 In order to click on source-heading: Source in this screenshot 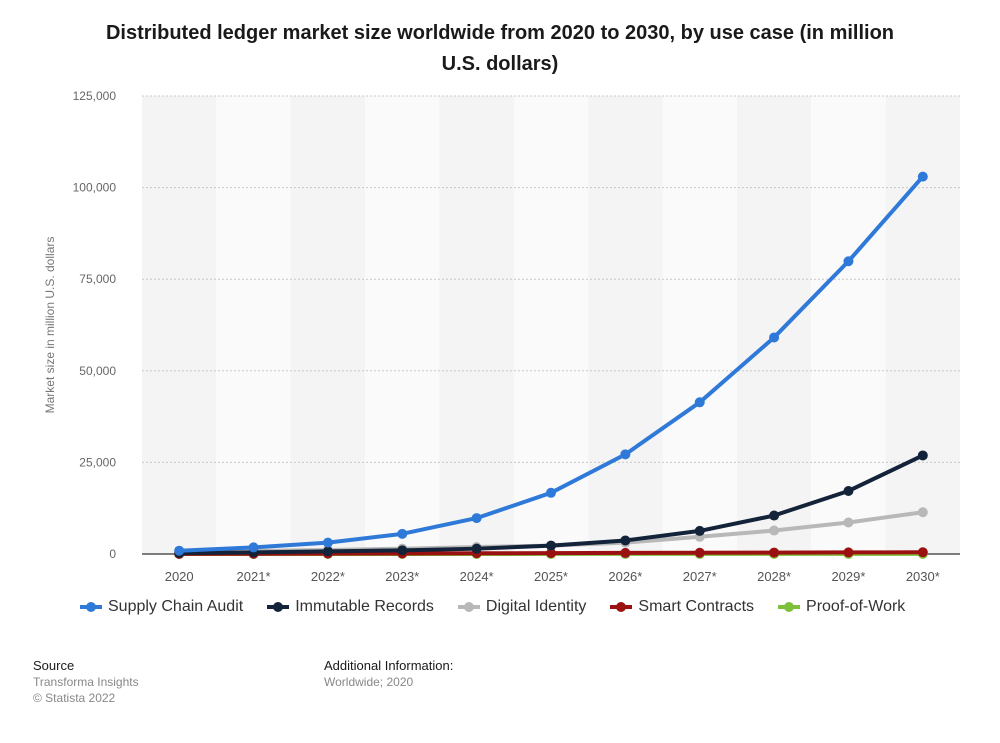, I will do `click(54, 665)`.